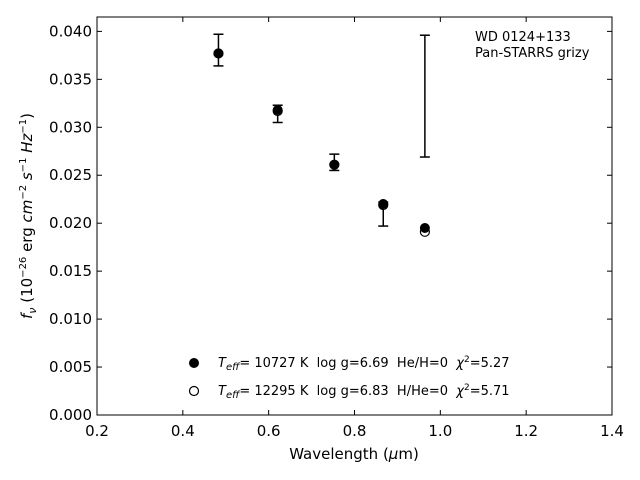 The width and height of the screenshot is (640, 480). What do you see at coordinates (467, 360) in the screenshot?
I see `legend-1-sup: 2` at bounding box center [467, 360].